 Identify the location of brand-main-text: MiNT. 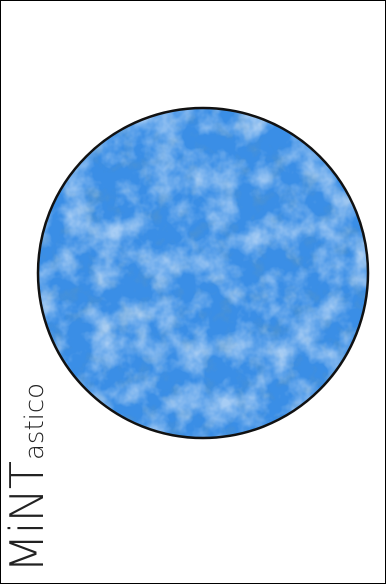
(26, 517).